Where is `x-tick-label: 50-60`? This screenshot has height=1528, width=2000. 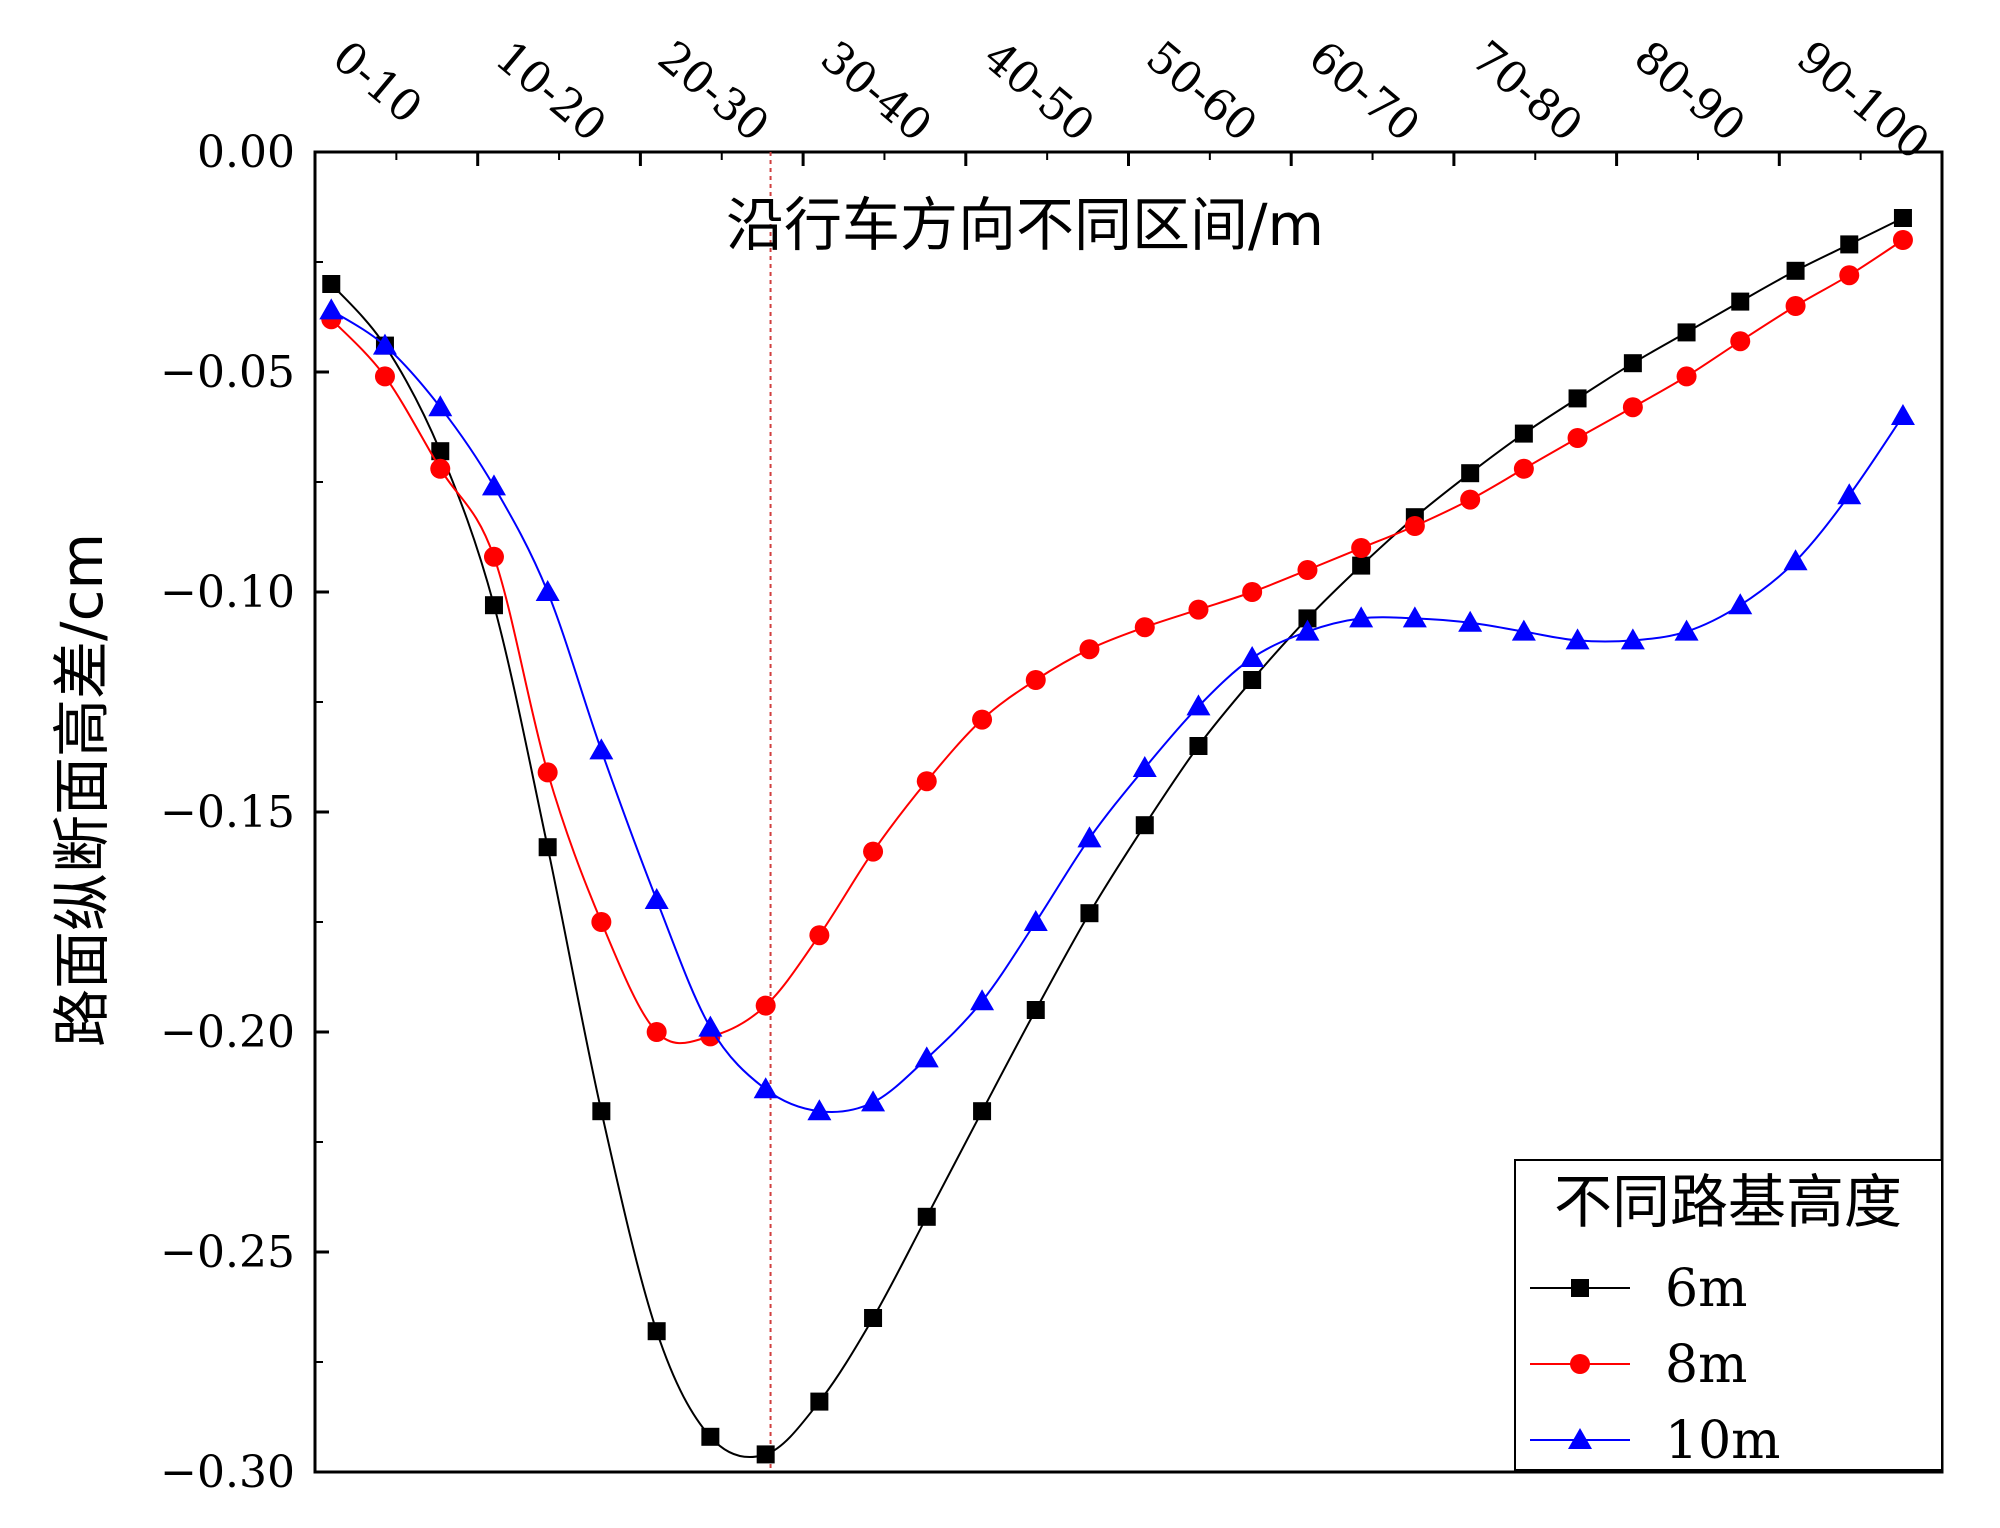 x-tick-label: 50-60 is located at coordinates (1201, 91).